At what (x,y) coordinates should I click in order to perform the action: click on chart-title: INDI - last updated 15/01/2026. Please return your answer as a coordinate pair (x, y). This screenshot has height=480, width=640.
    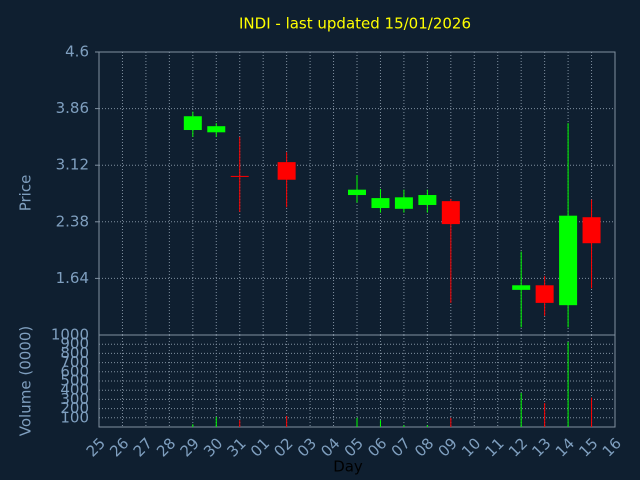
    Looking at the image, I should click on (355, 24).